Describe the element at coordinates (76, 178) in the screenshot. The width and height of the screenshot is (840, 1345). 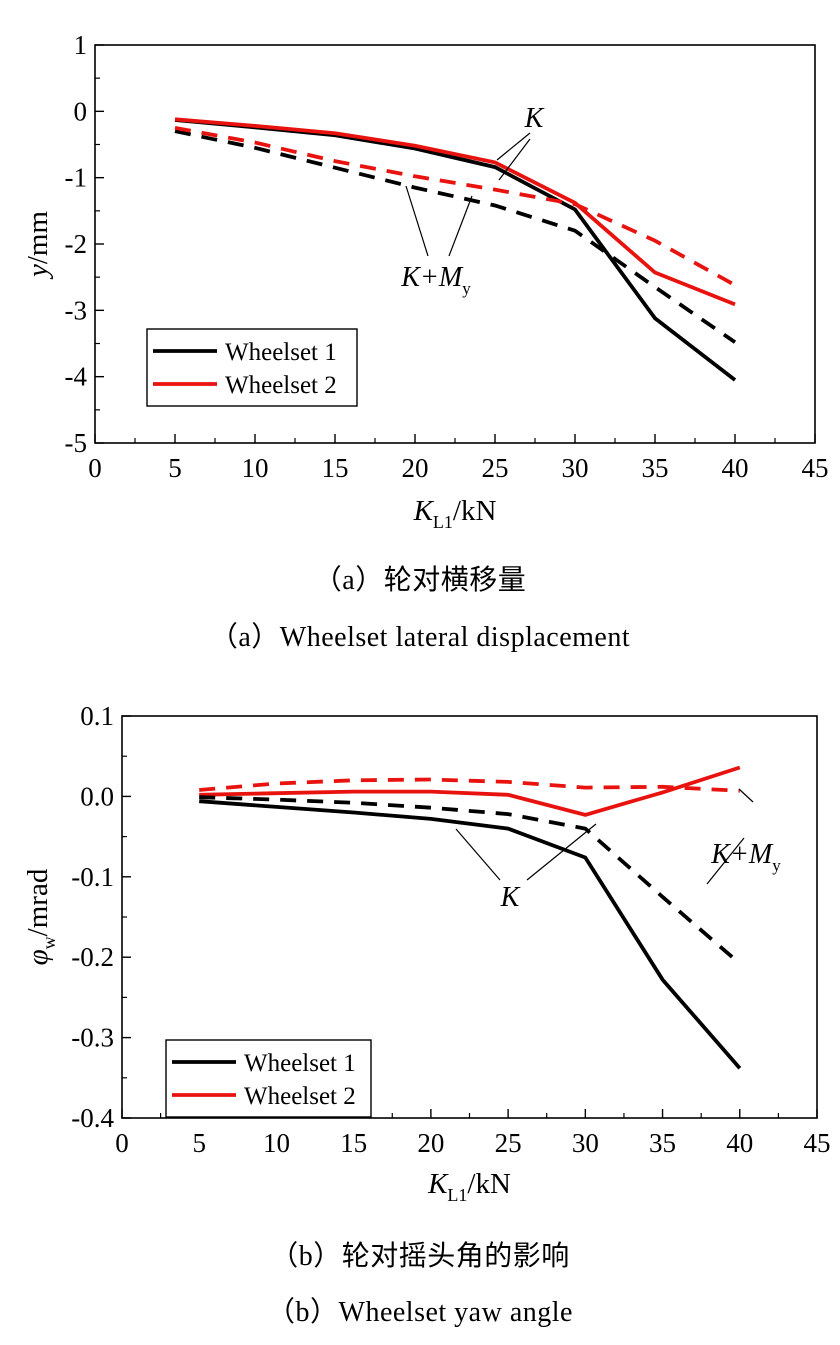
I see `y-tick-label: -1` at that location.